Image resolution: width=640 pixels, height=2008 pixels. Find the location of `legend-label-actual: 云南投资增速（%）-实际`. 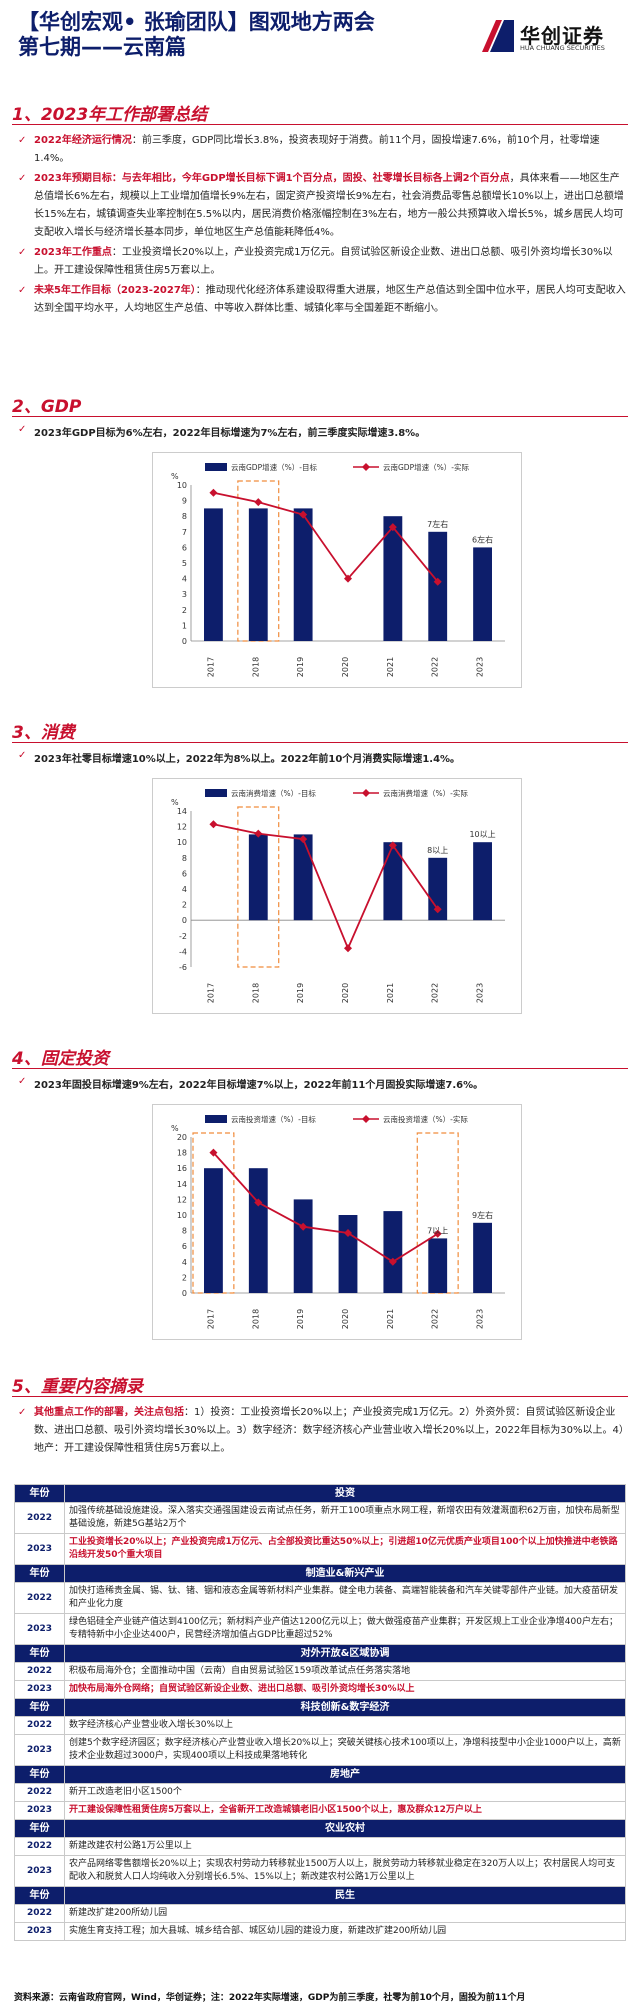

legend-label-actual: 云南投资增速（%）-实际 is located at coordinates (425, 1119).